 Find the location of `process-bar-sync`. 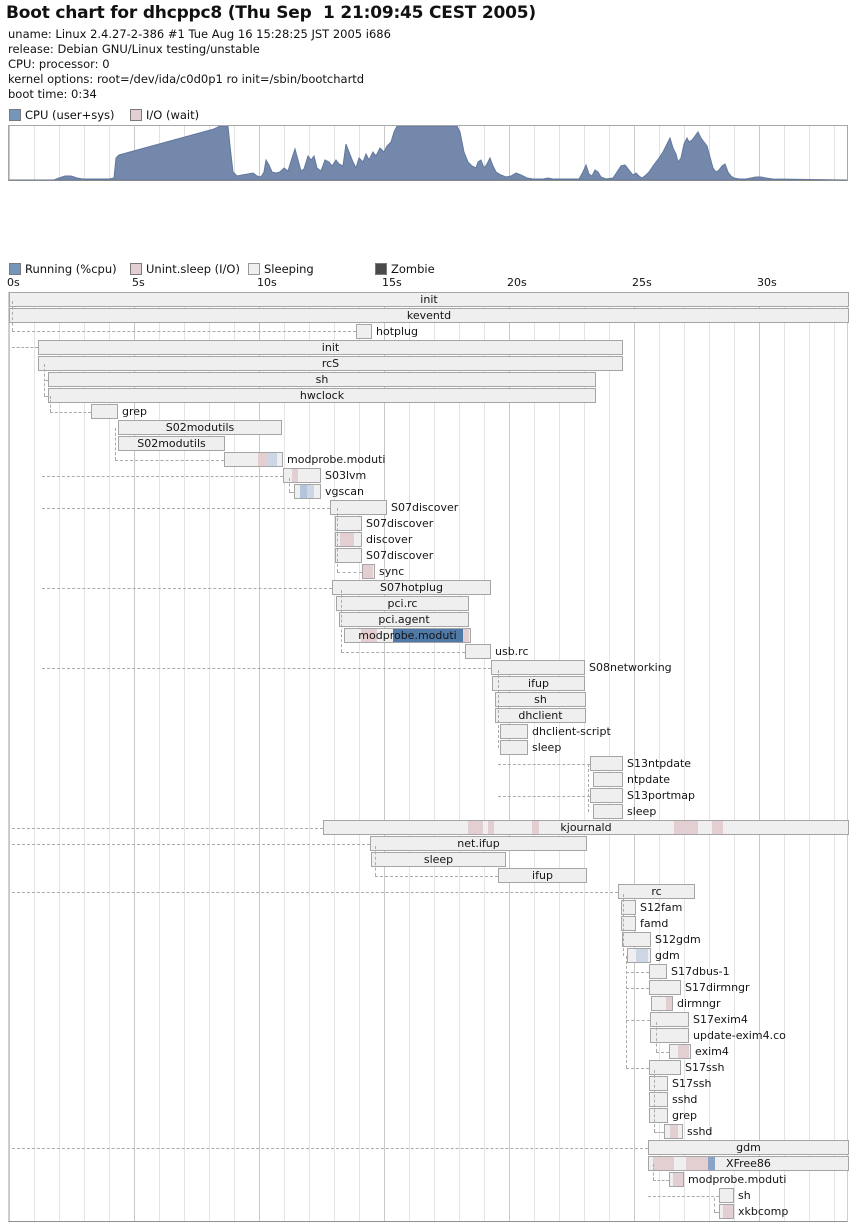

process-bar-sync is located at coordinates (368, 571).